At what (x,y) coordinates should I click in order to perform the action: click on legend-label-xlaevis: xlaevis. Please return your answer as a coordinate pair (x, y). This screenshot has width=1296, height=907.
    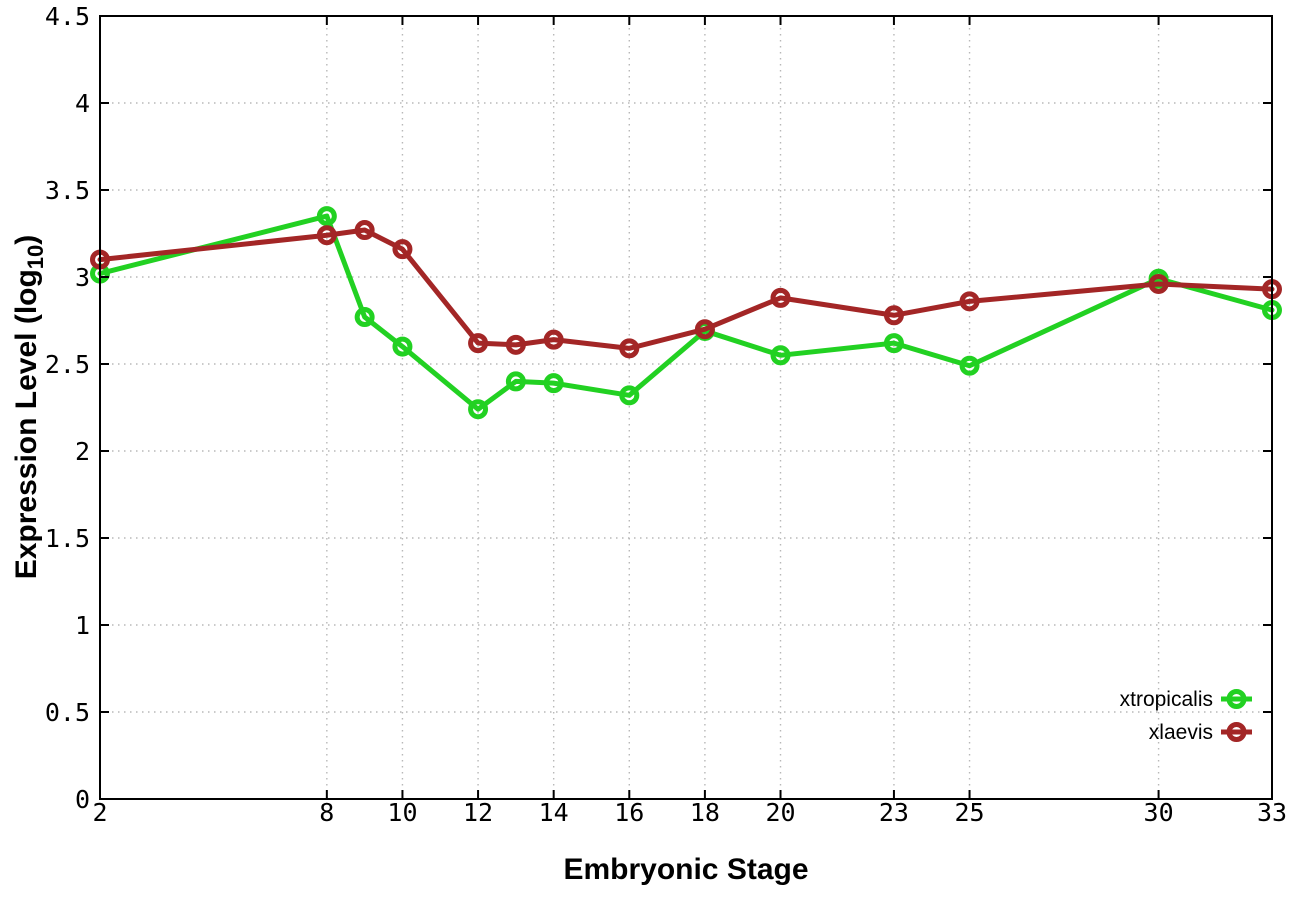
    Looking at the image, I should click on (1181, 732).